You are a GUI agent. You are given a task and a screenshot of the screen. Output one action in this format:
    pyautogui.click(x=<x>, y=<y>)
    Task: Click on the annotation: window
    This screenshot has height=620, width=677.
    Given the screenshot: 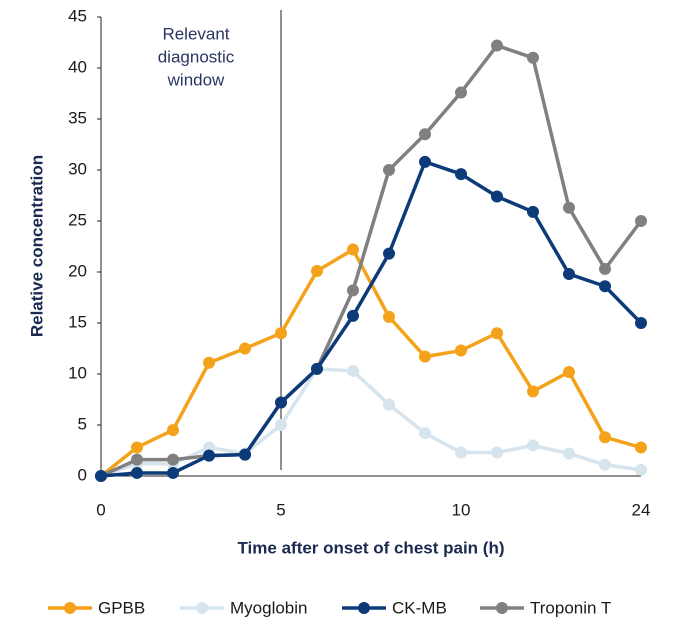 What is the action you would take?
    pyautogui.click(x=196, y=79)
    